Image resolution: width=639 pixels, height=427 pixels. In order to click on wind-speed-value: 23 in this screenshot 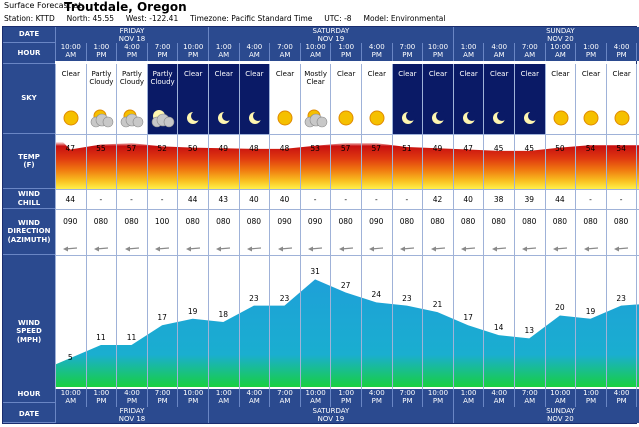, I will do `click(621, 298)`.